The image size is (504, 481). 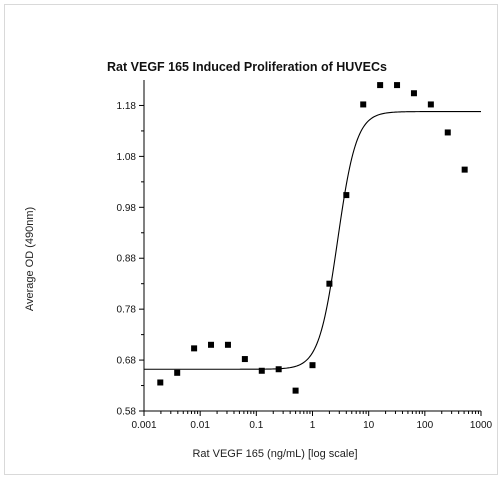 I want to click on y-tick-label: 1.18, so click(x=127, y=106).